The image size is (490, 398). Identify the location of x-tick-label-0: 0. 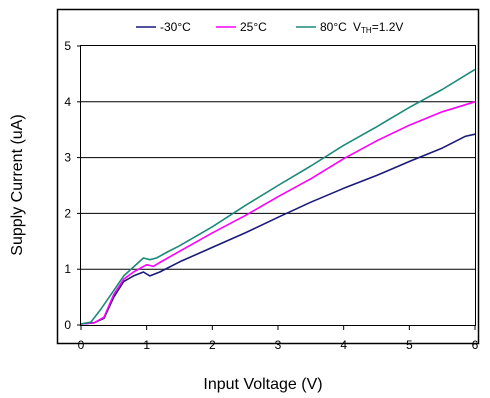
(81, 345).